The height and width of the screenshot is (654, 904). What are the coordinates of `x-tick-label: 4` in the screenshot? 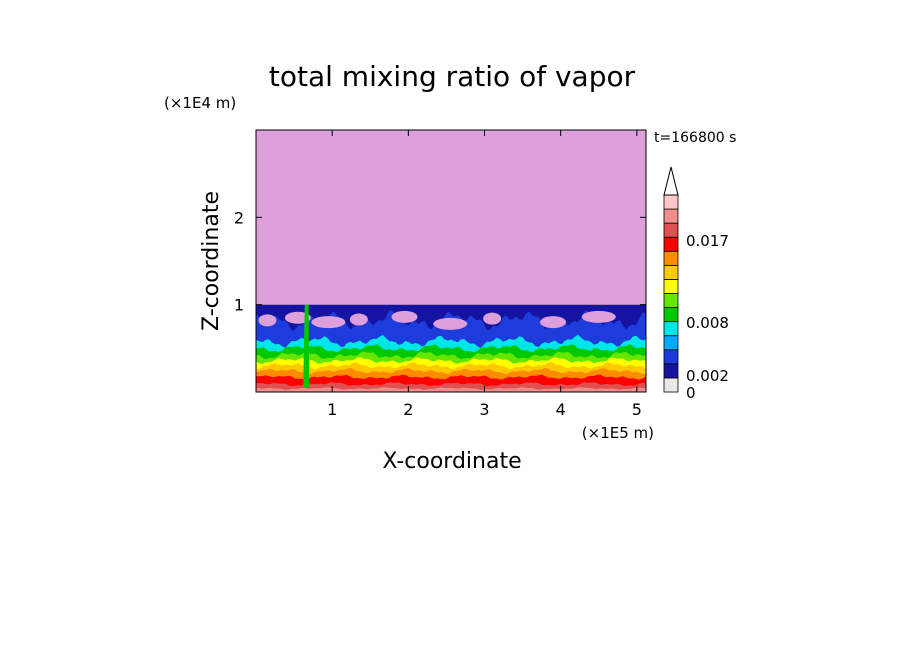 It's located at (561, 409).